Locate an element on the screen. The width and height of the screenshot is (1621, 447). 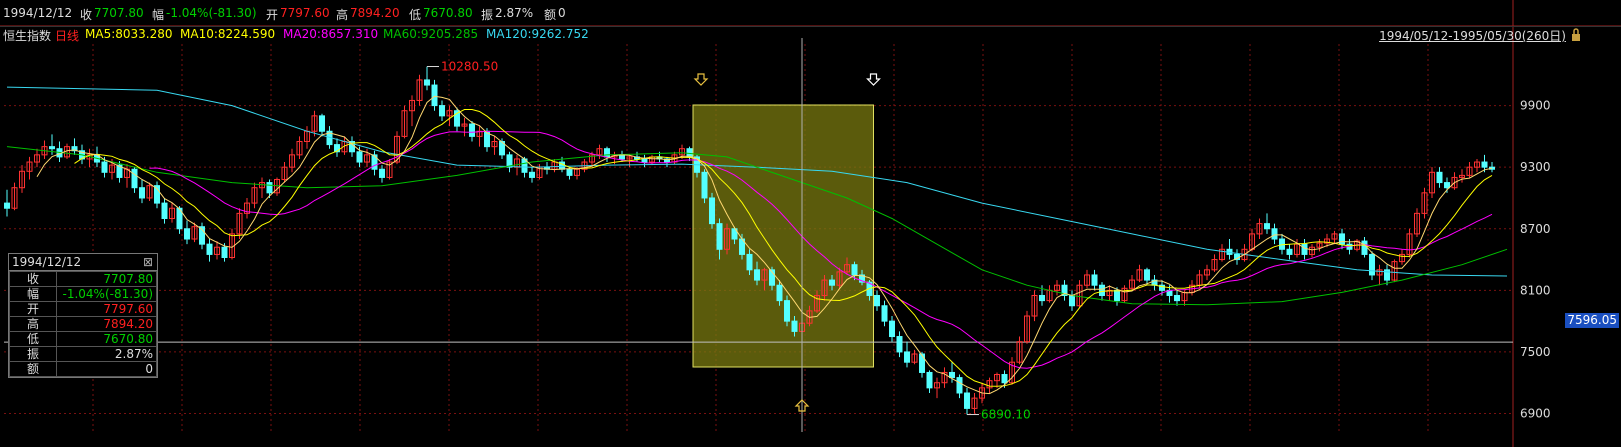
y-tick-label: 6900 is located at coordinates (1535, 414).